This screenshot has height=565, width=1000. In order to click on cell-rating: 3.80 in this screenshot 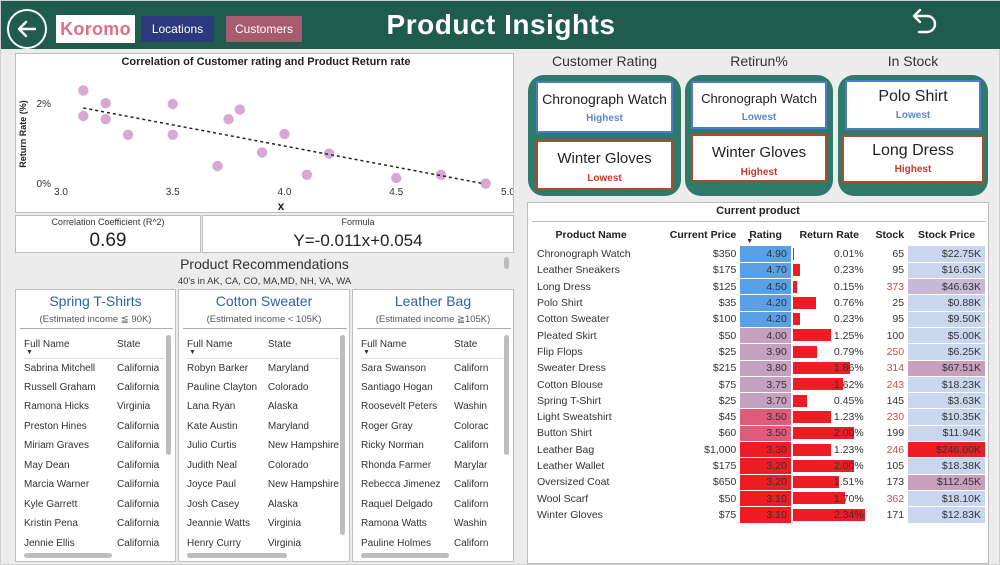, I will do `click(765, 368)`.